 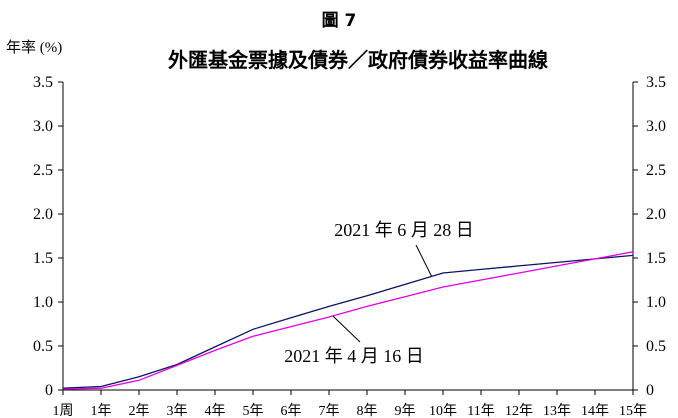 I want to click on x-tick-label: 11年, so click(x=480, y=410).